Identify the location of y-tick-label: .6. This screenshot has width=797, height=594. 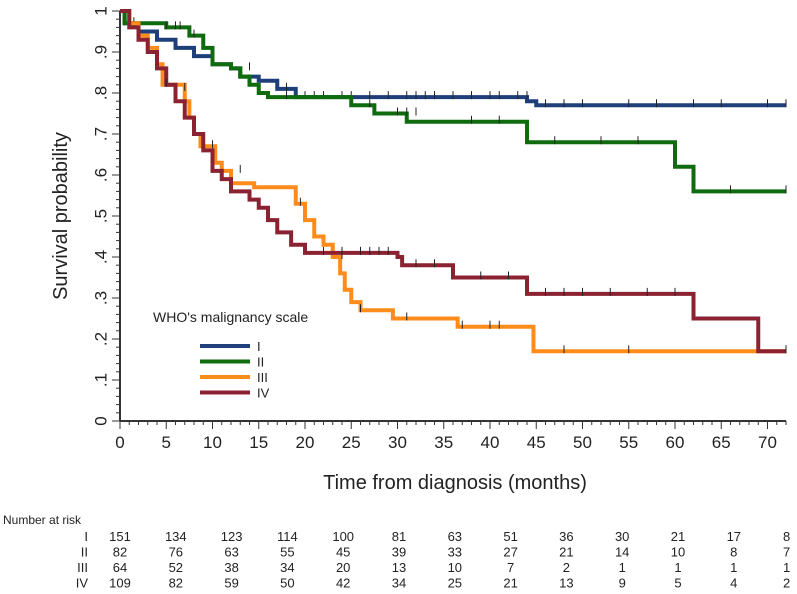
(100, 175).